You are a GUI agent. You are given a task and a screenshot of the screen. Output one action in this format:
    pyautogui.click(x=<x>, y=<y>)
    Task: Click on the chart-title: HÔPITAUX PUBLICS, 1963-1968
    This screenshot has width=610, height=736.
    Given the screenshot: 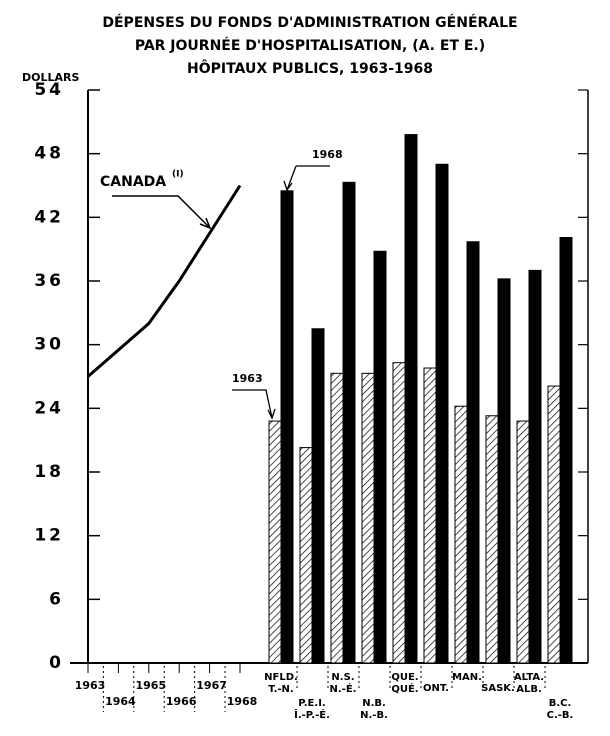 What is the action you would take?
    pyautogui.click(x=310, y=68)
    